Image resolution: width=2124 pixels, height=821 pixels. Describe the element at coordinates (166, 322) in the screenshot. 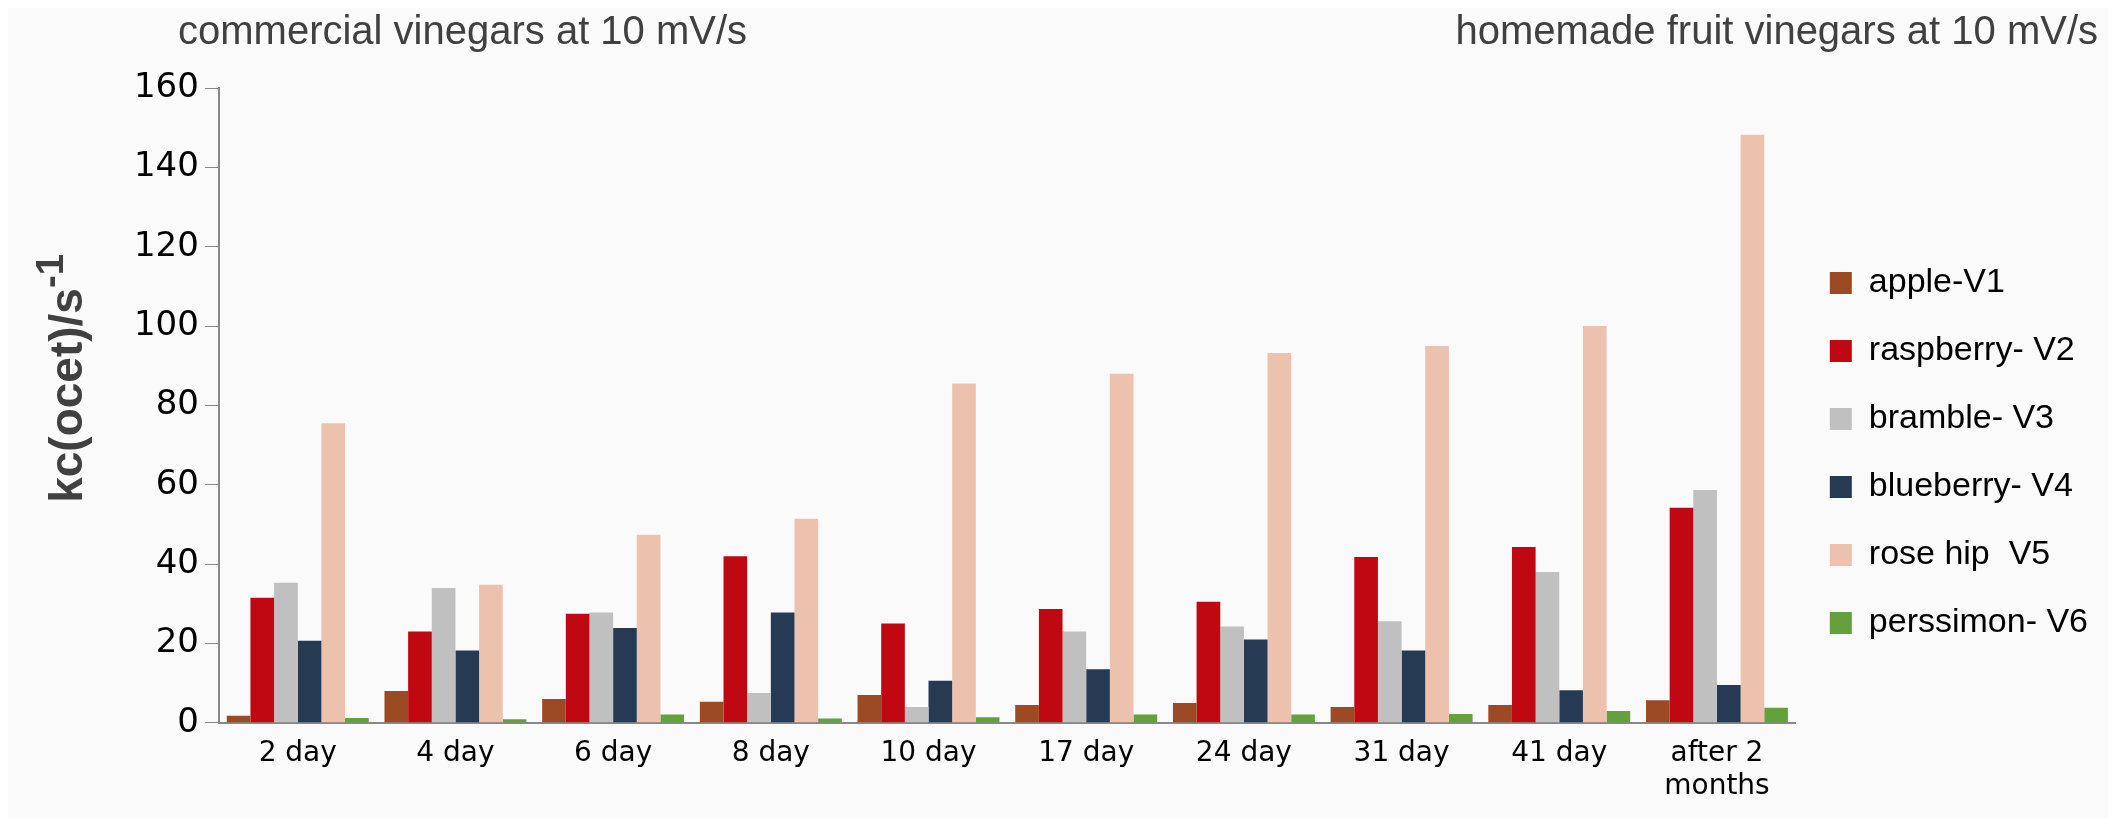

I see `y-tick-label: 100` at that location.